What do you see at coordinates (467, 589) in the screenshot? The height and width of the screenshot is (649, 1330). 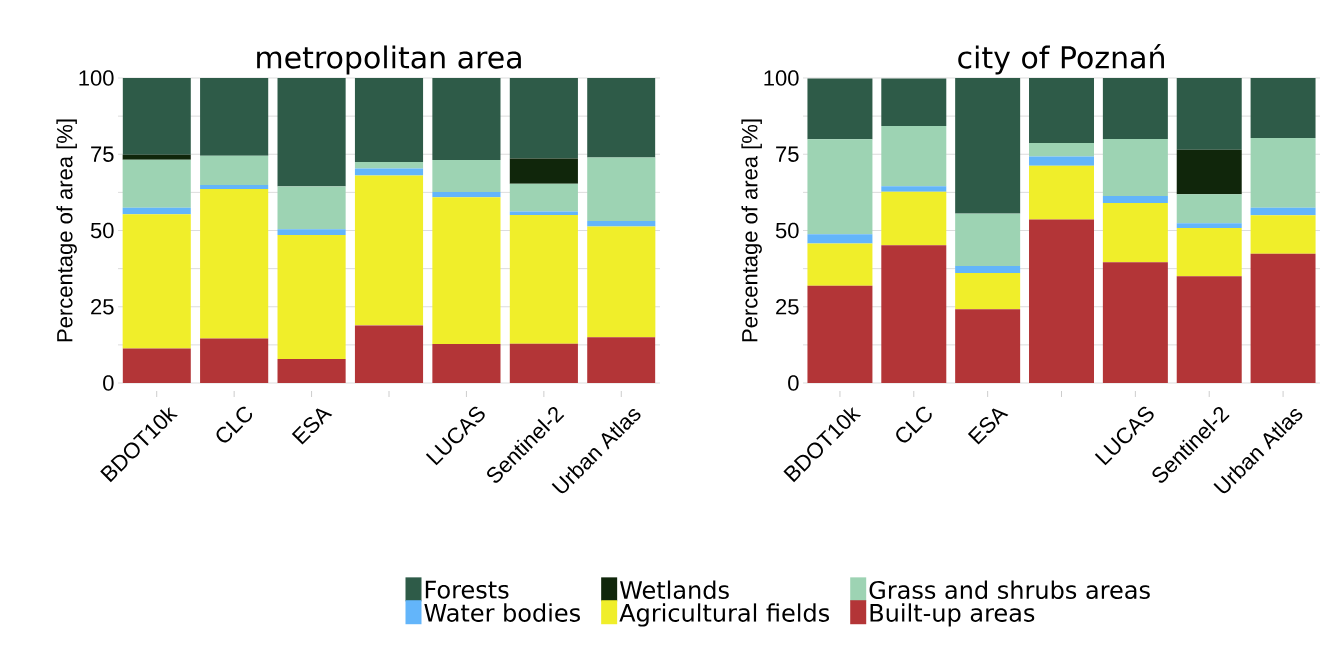 I see `legend-label: Forests` at bounding box center [467, 589].